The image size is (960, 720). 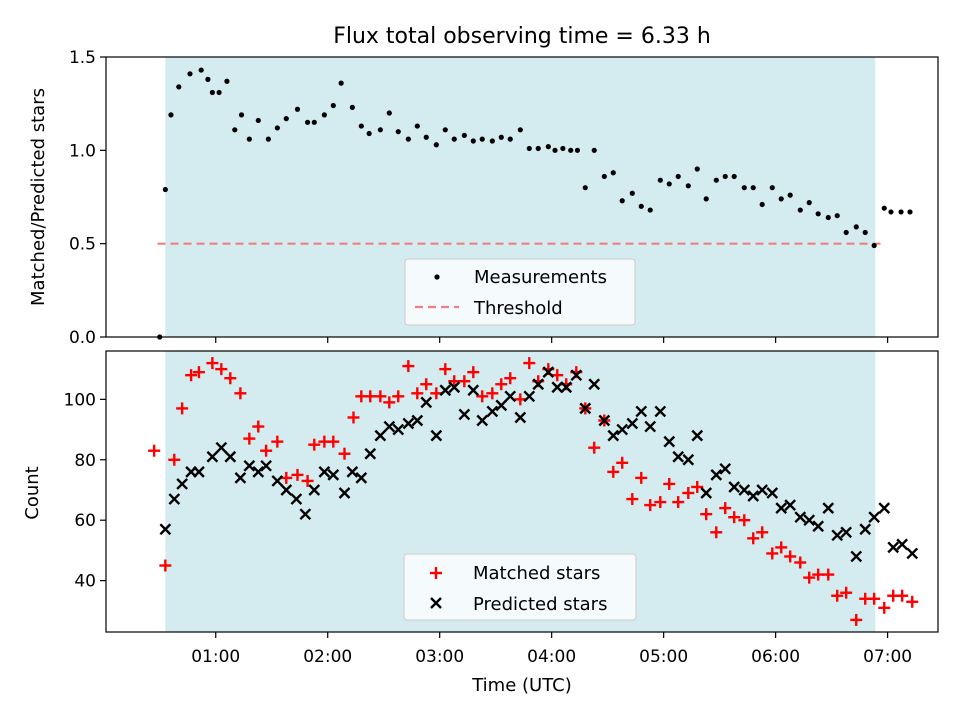 I want to click on x-tick-label: 06:00, so click(x=775, y=657).